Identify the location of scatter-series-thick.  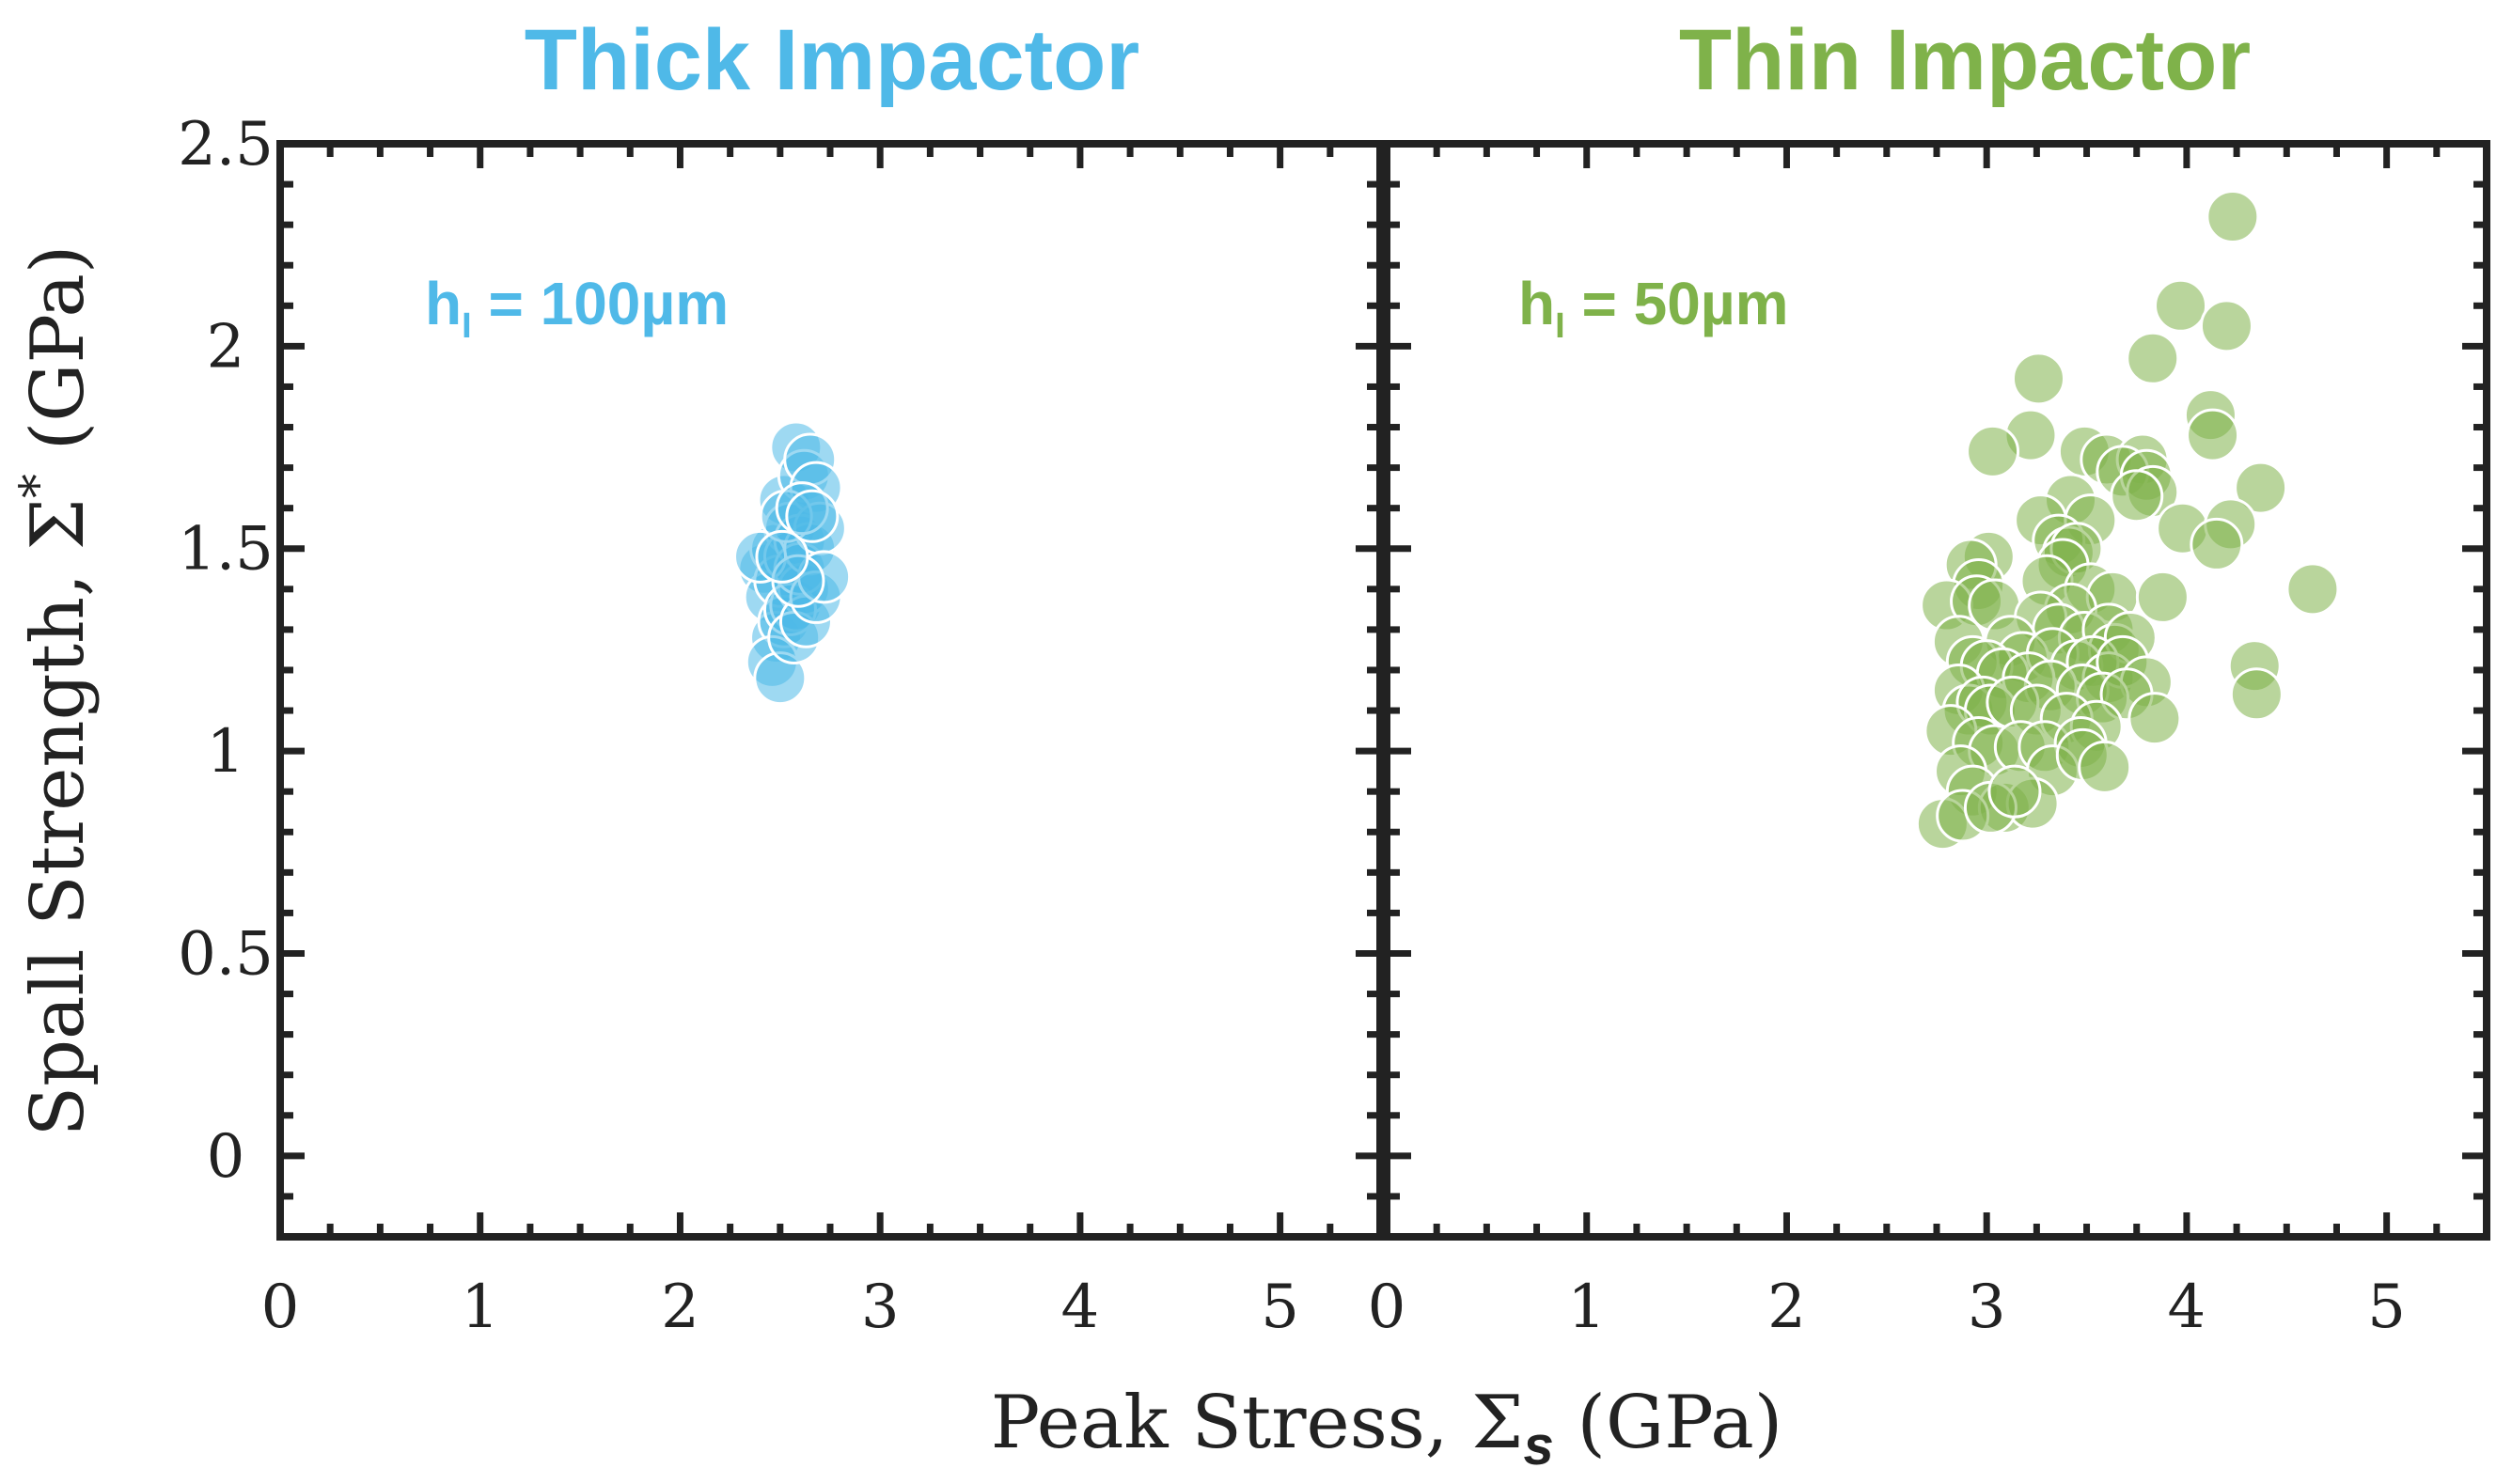
(792, 563).